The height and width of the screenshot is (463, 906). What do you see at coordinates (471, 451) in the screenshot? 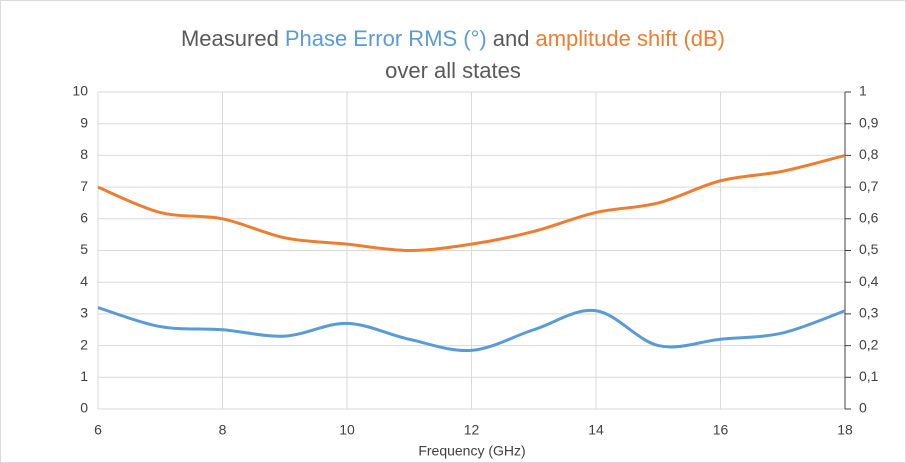
I see `x-axis-label: Frequency (GHz)` at bounding box center [471, 451].